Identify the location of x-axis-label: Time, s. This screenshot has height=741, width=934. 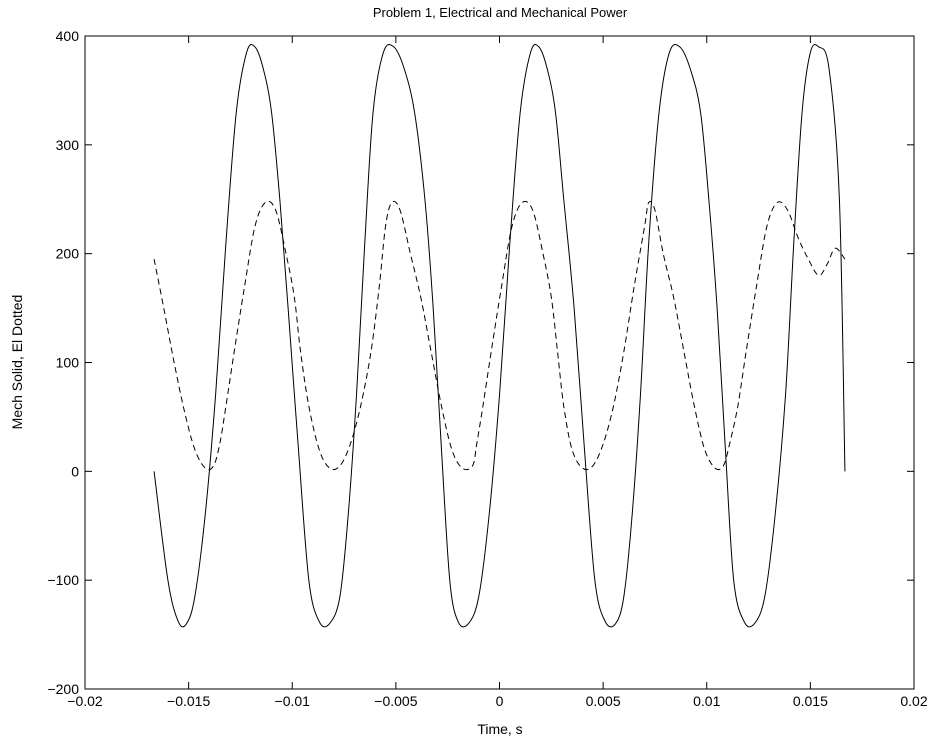
(499, 729).